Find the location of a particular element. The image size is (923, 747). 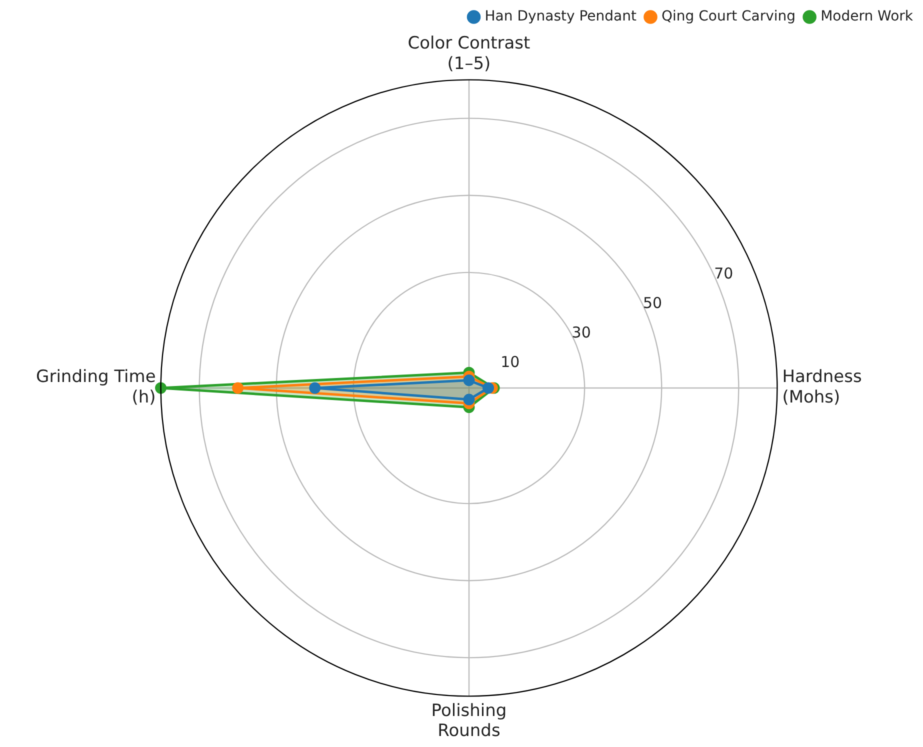

spoke-label: Polishing Rounds is located at coordinates (469, 721).